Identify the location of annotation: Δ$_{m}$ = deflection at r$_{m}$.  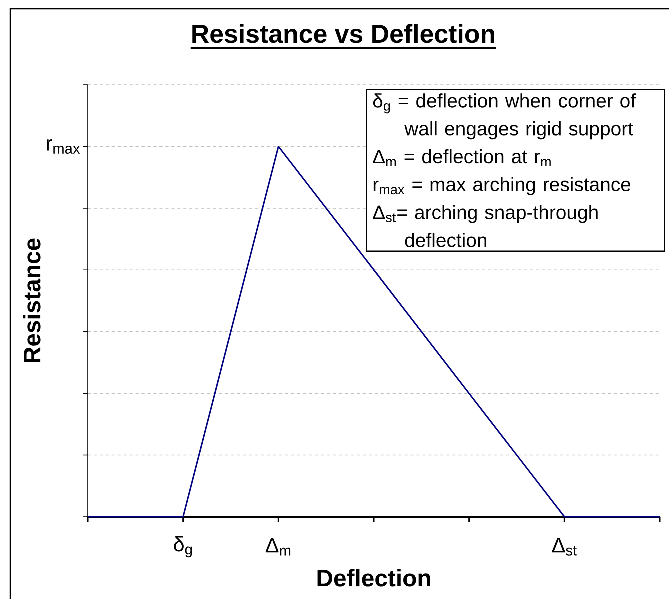
(462, 158).